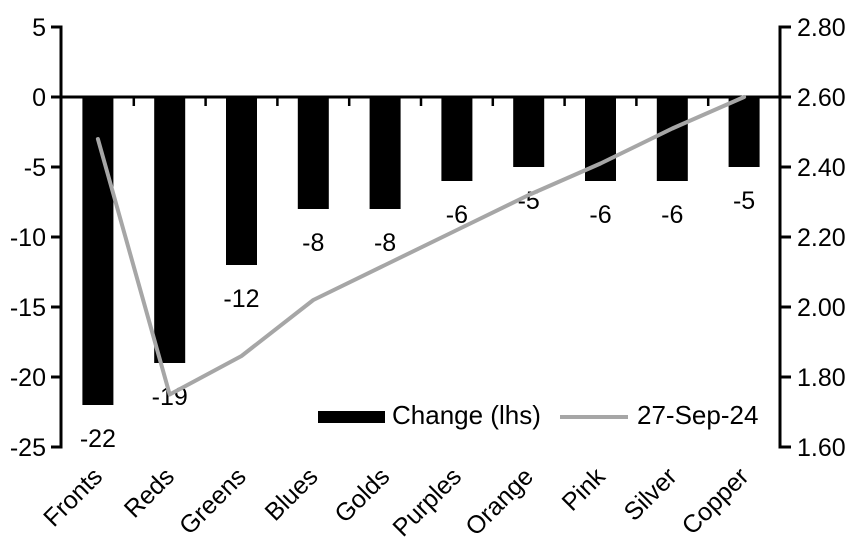  Describe the element at coordinates (28, 238) in the screenshot. I see `left-axis-tick-label: -10` at that location.